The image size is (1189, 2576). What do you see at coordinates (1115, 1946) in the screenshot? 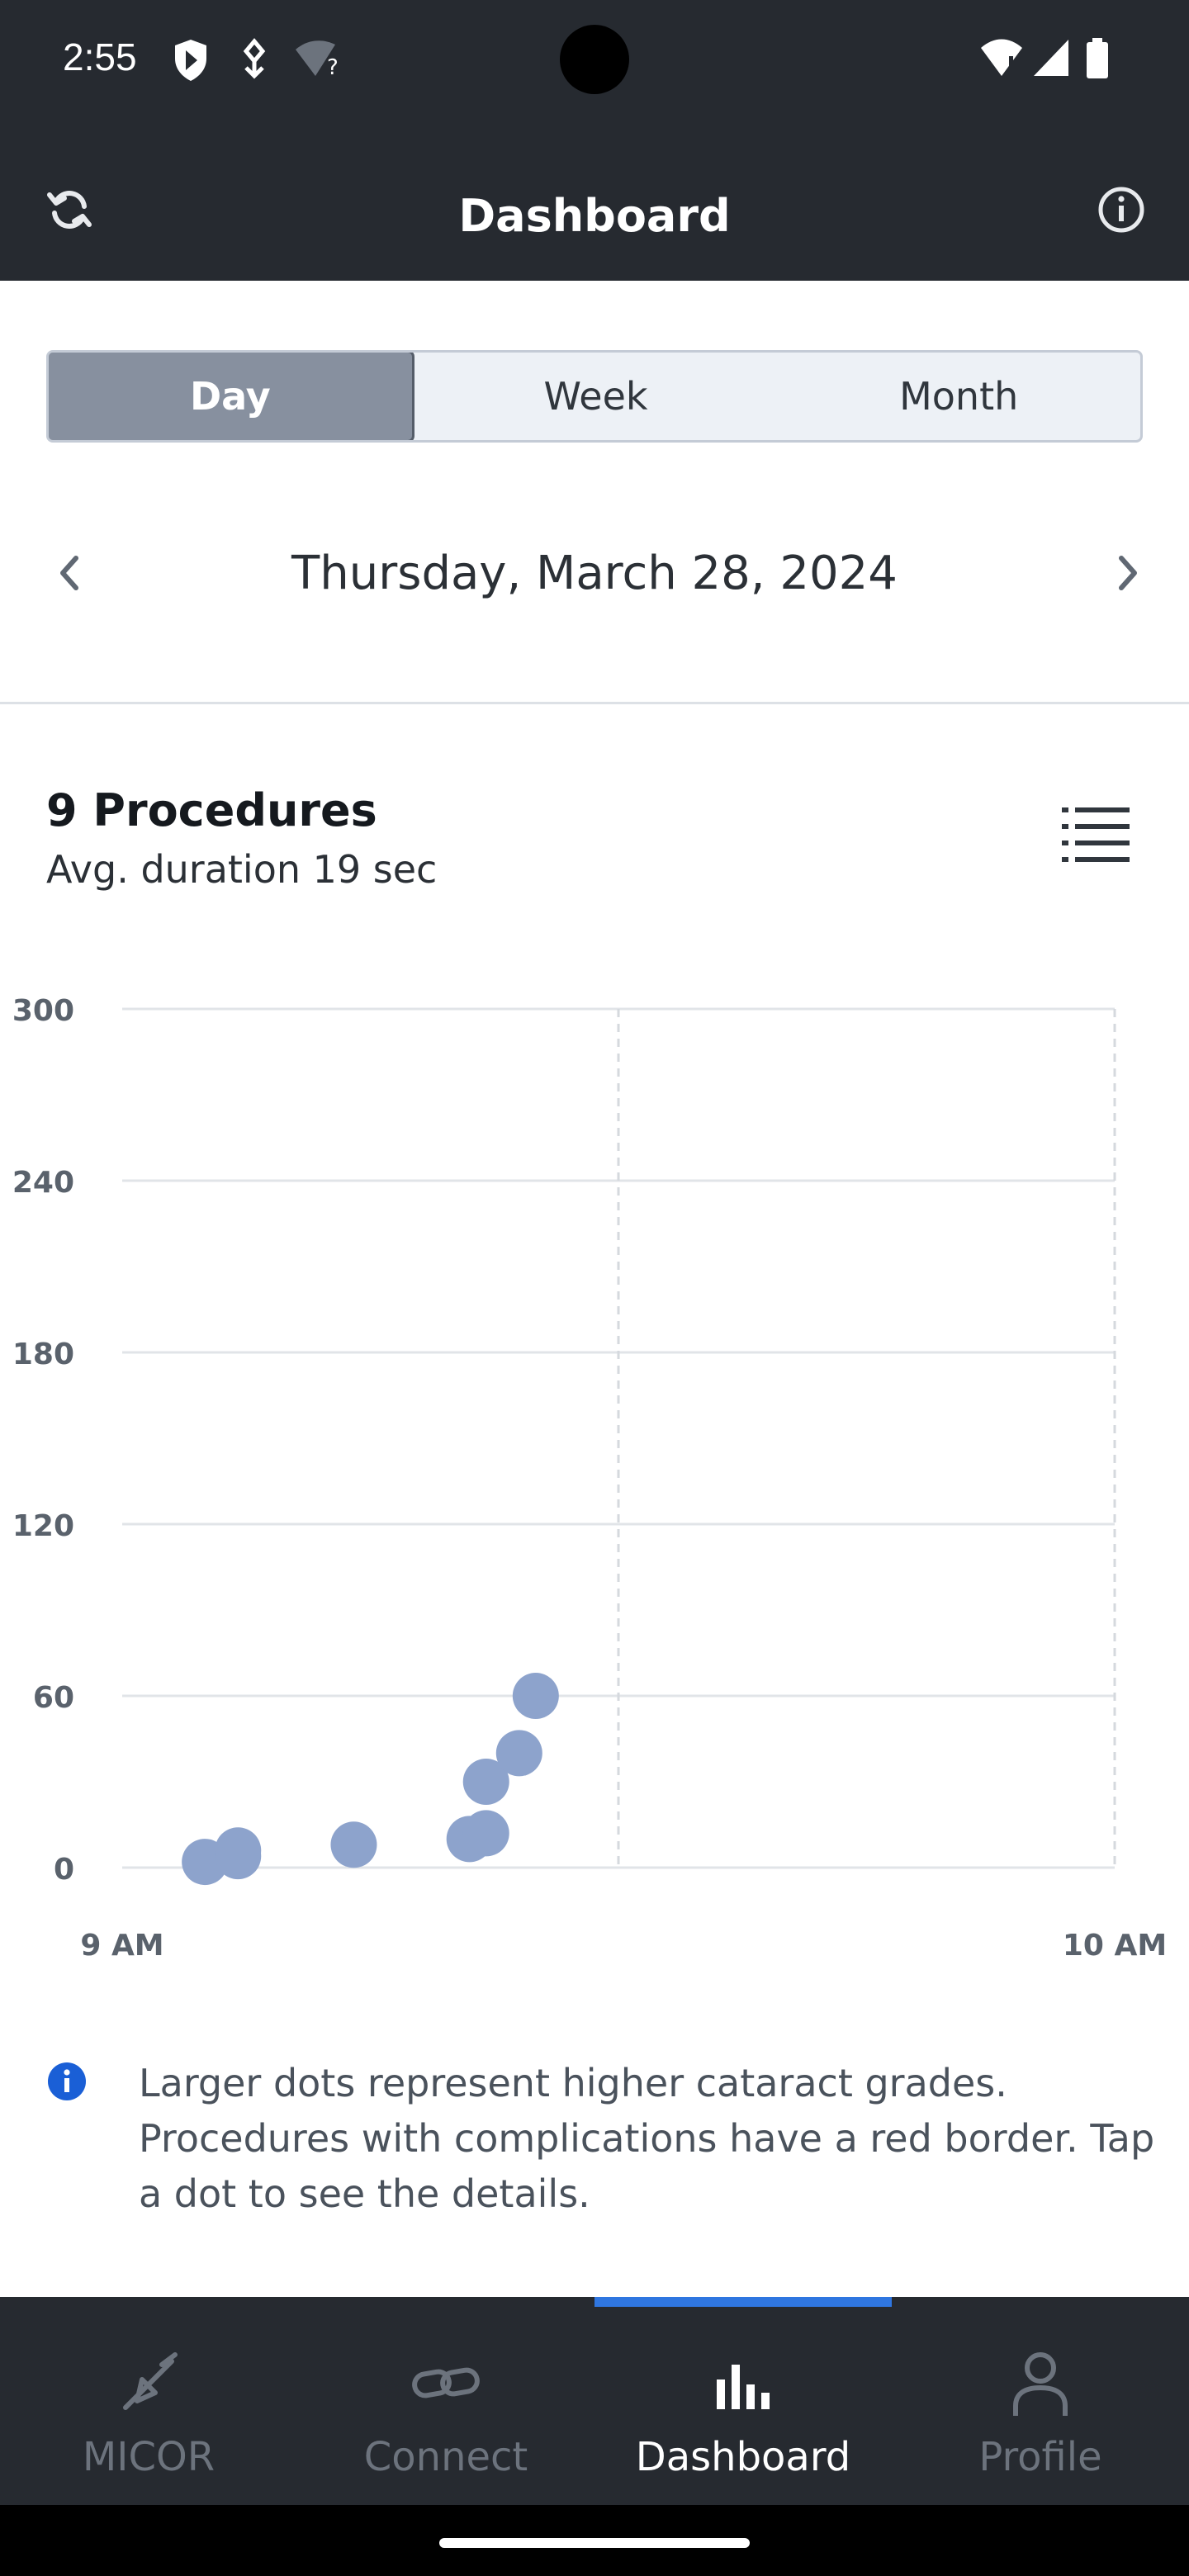
I see `x-tick-label: 10 AM` at bounding box center [1115, 1946].